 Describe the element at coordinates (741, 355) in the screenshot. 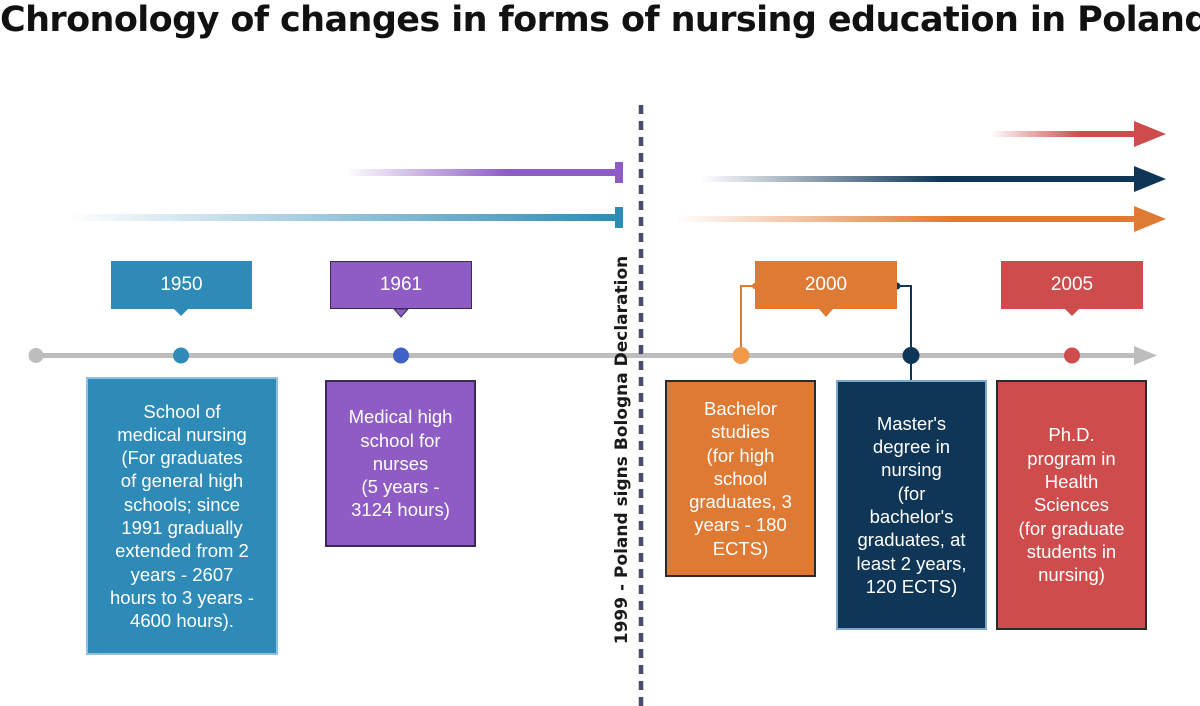

I see `milestone-dot-bachelor` at that location.